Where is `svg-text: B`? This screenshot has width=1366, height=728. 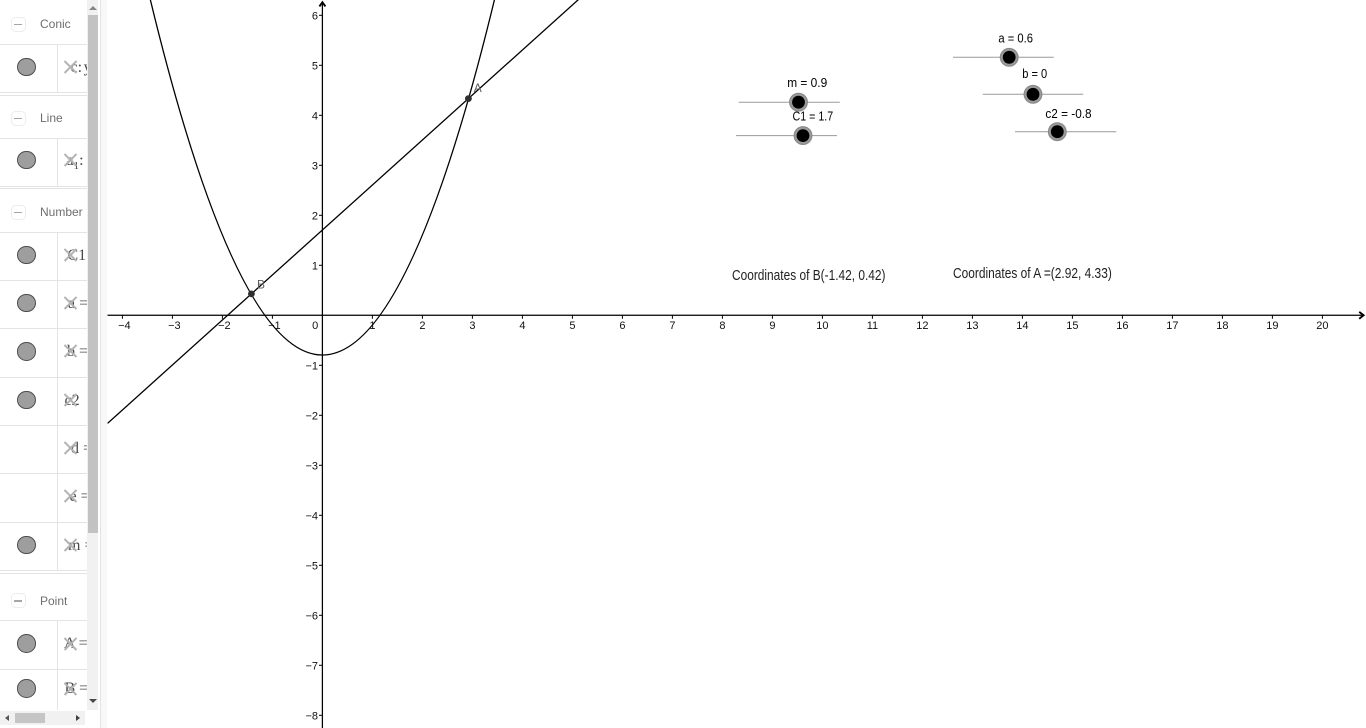
svg-text: B is located at coordinates (261, 284).